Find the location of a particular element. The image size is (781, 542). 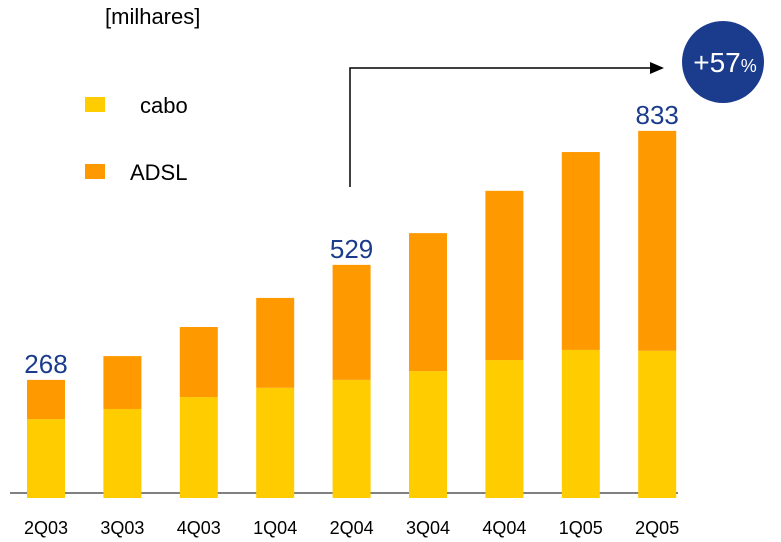

data-label: 529 is located at coordinates (351, 249).